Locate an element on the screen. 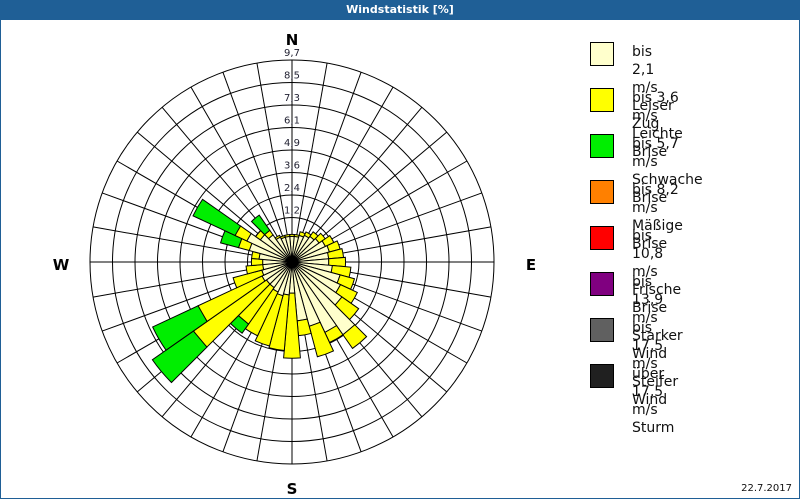  radial-tick-label: 1,2 is located at coordinates (292, 211).